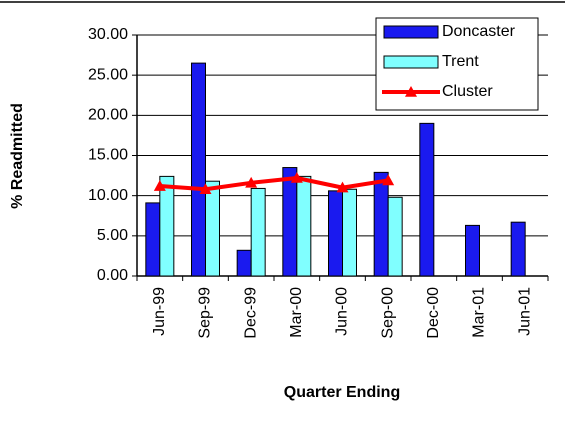 The image size is (565, 433). I want to click on x-tick-label: Jun-01, so click(524, 311).